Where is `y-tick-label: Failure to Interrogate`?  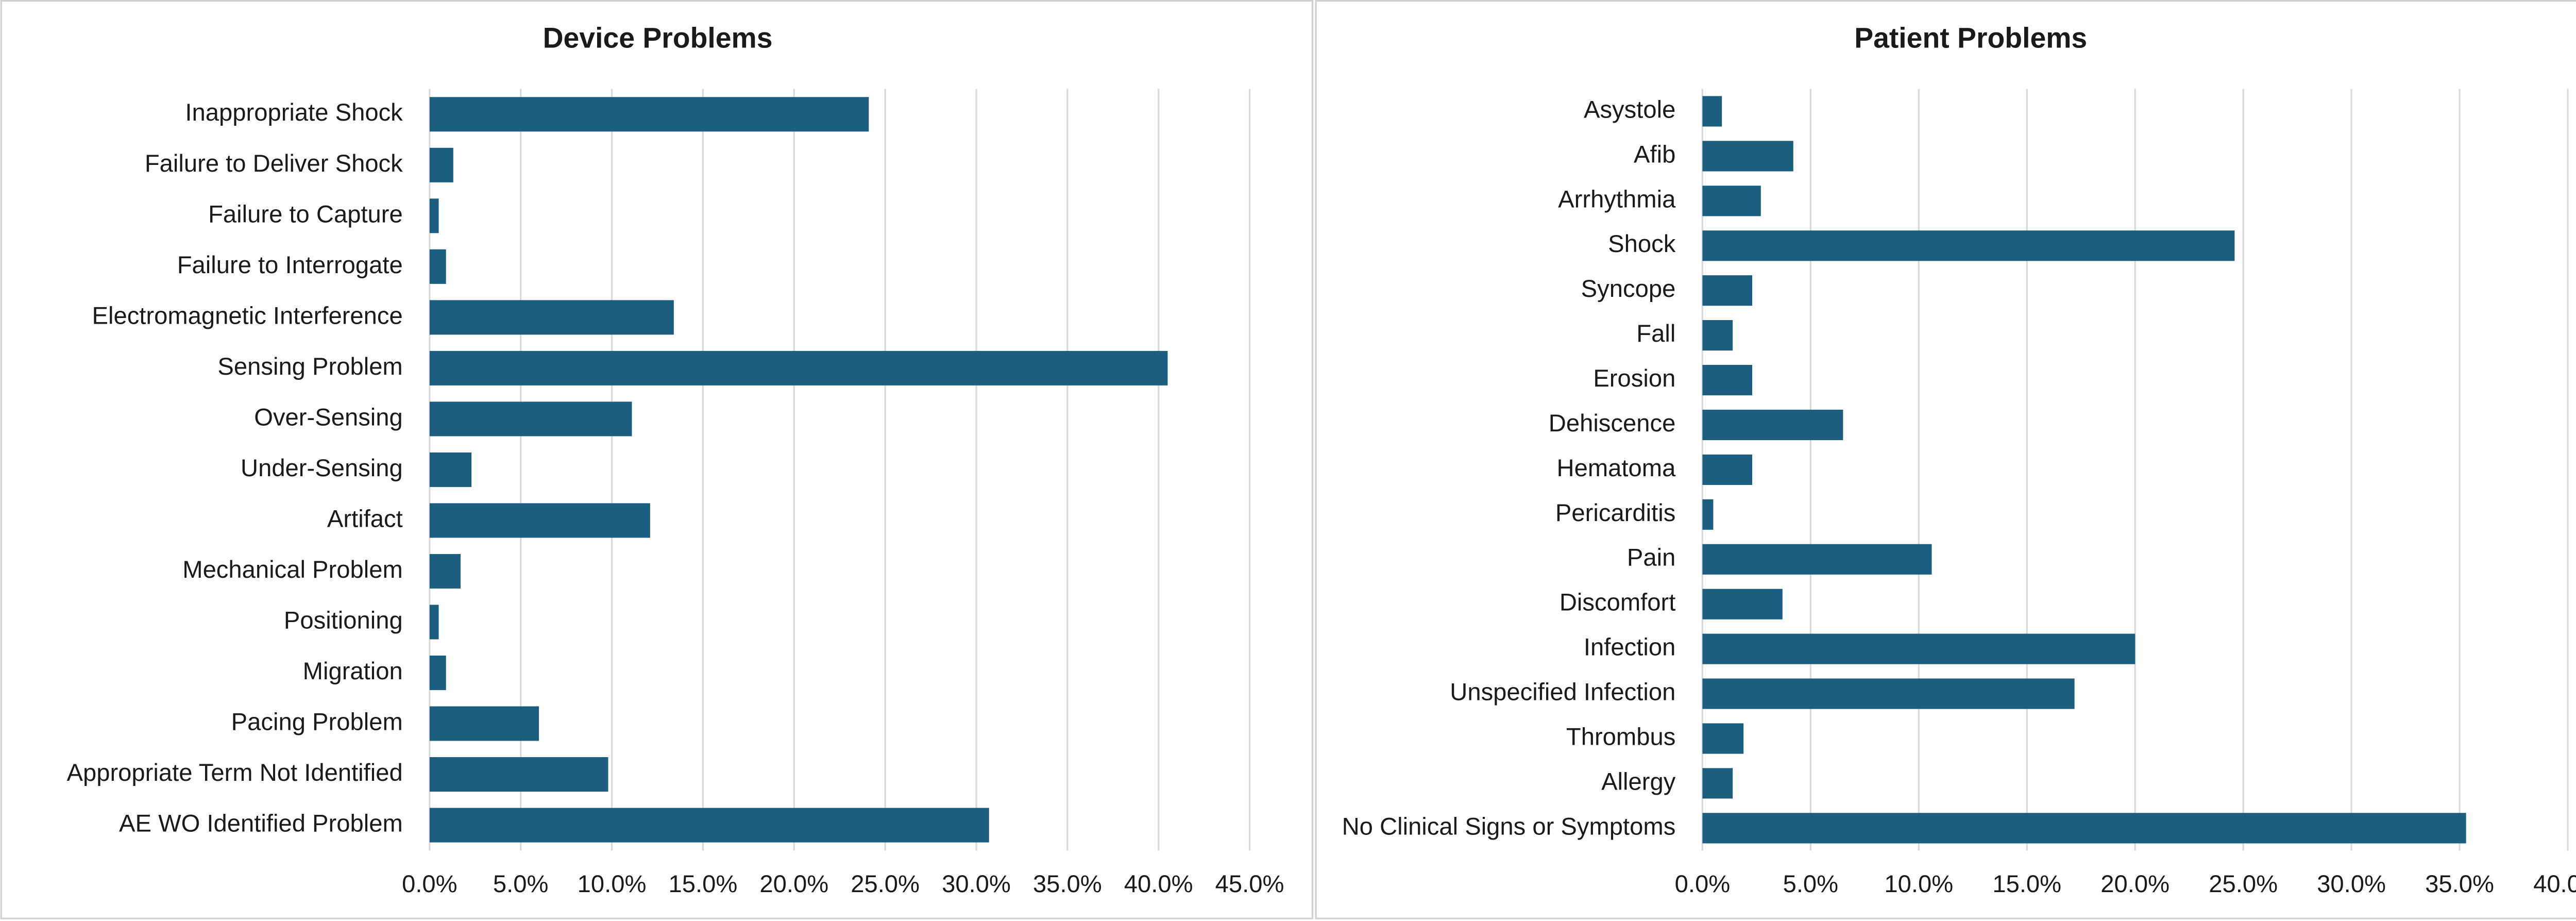
y-tick-label: Failure to Interrogate is located at coordinates (290, 265).